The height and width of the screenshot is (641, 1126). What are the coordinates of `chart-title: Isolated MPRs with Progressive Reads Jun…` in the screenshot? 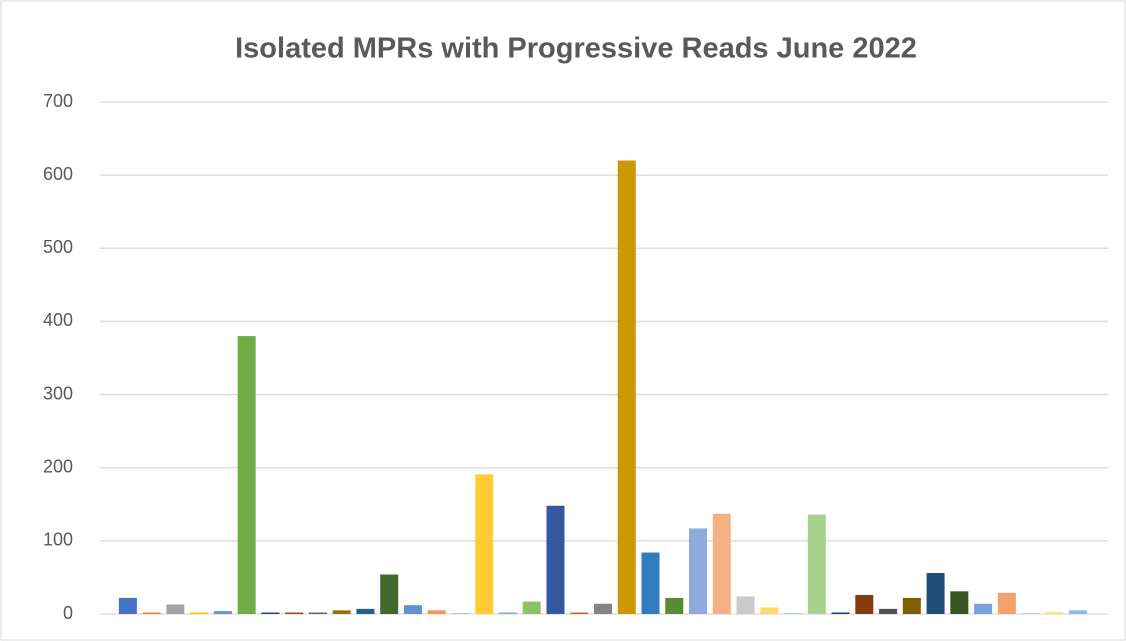 It's located at (576, 49).